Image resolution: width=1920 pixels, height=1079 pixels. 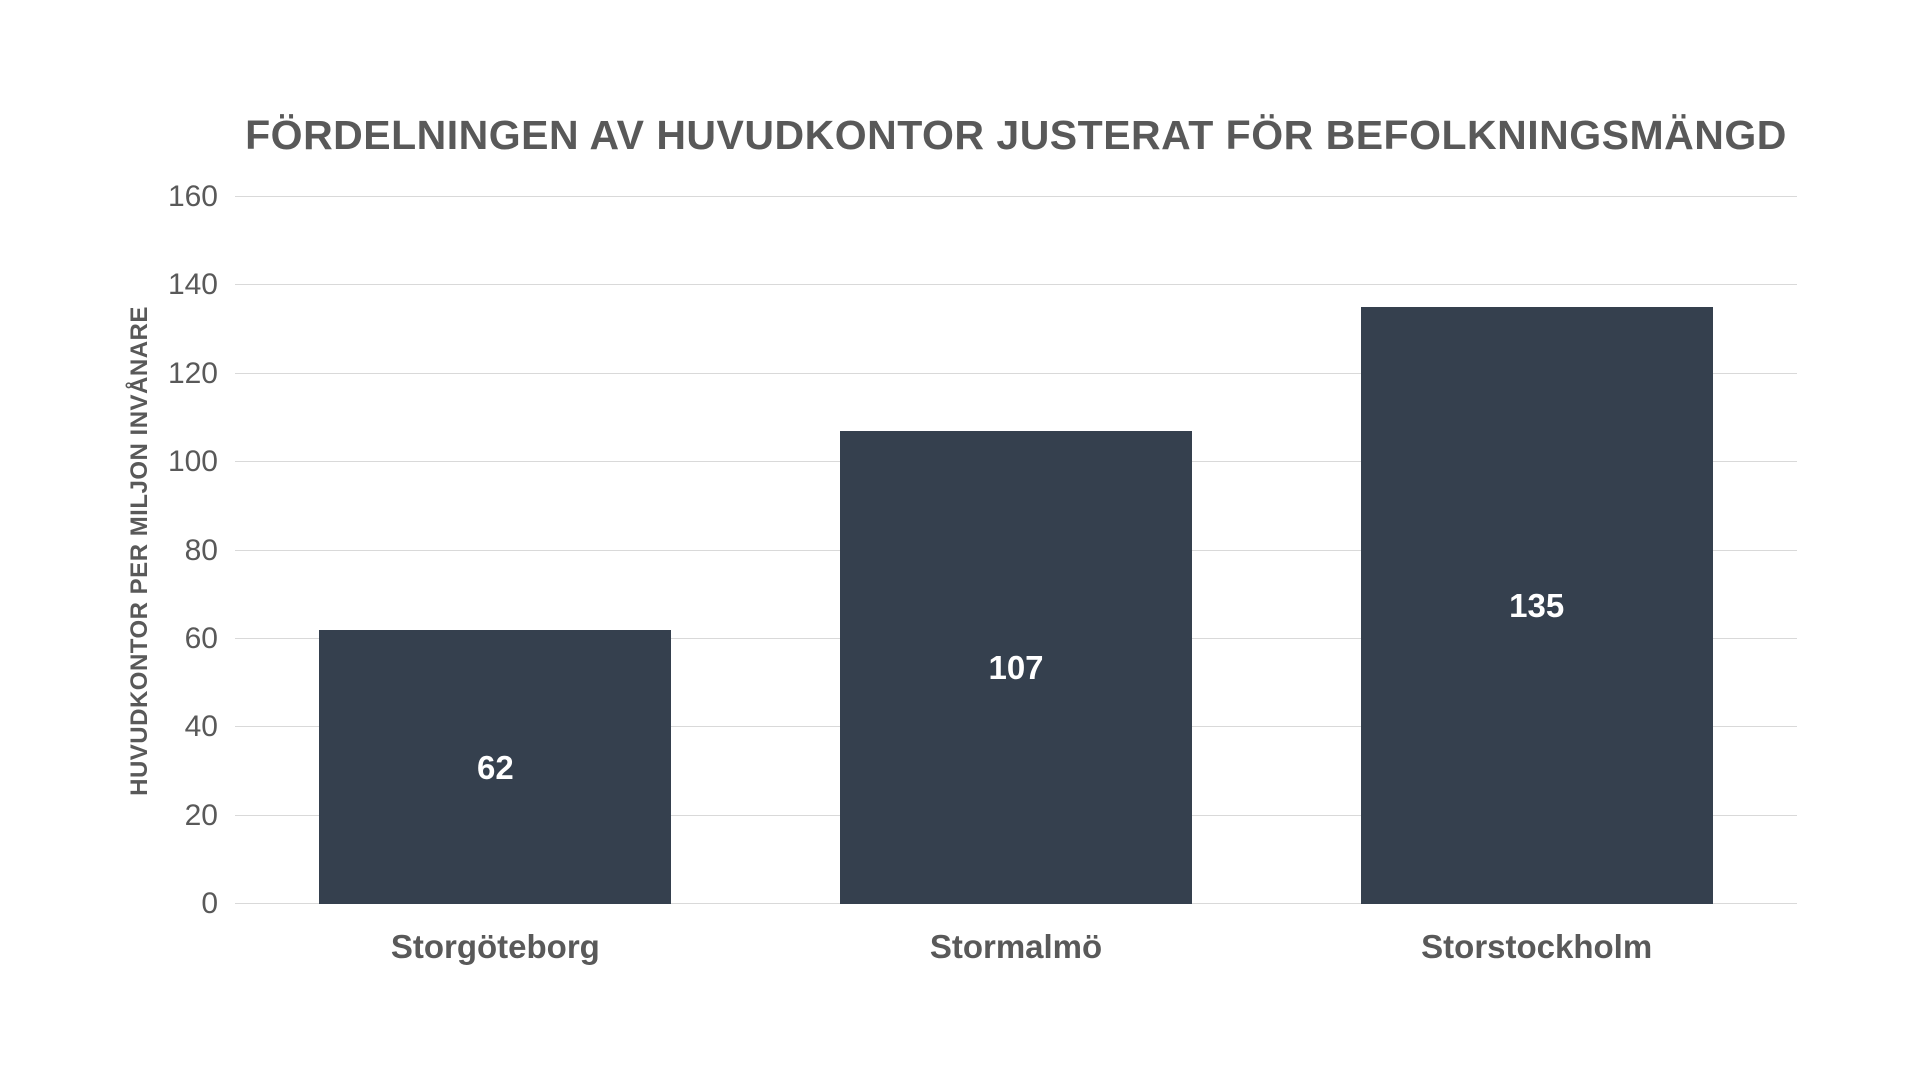 What do you see at coordinates (201, 727) in the screenshot?
I see `y-tick-label-40: 40` at bounding box center [201, 727].